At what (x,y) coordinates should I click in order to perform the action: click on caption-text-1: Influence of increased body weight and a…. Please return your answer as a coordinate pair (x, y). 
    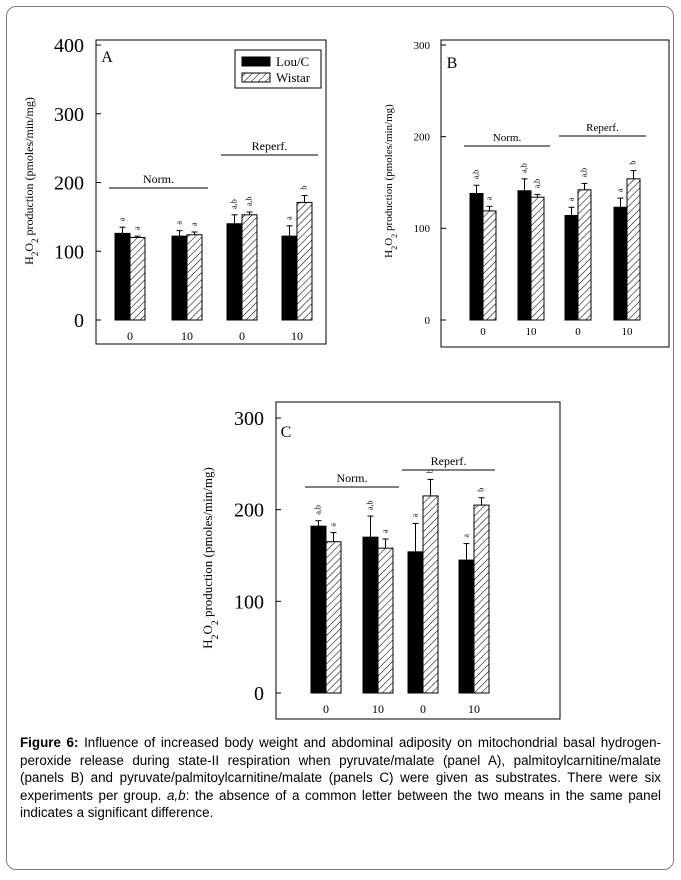
    Looking at the image, I should click on (340, 769).